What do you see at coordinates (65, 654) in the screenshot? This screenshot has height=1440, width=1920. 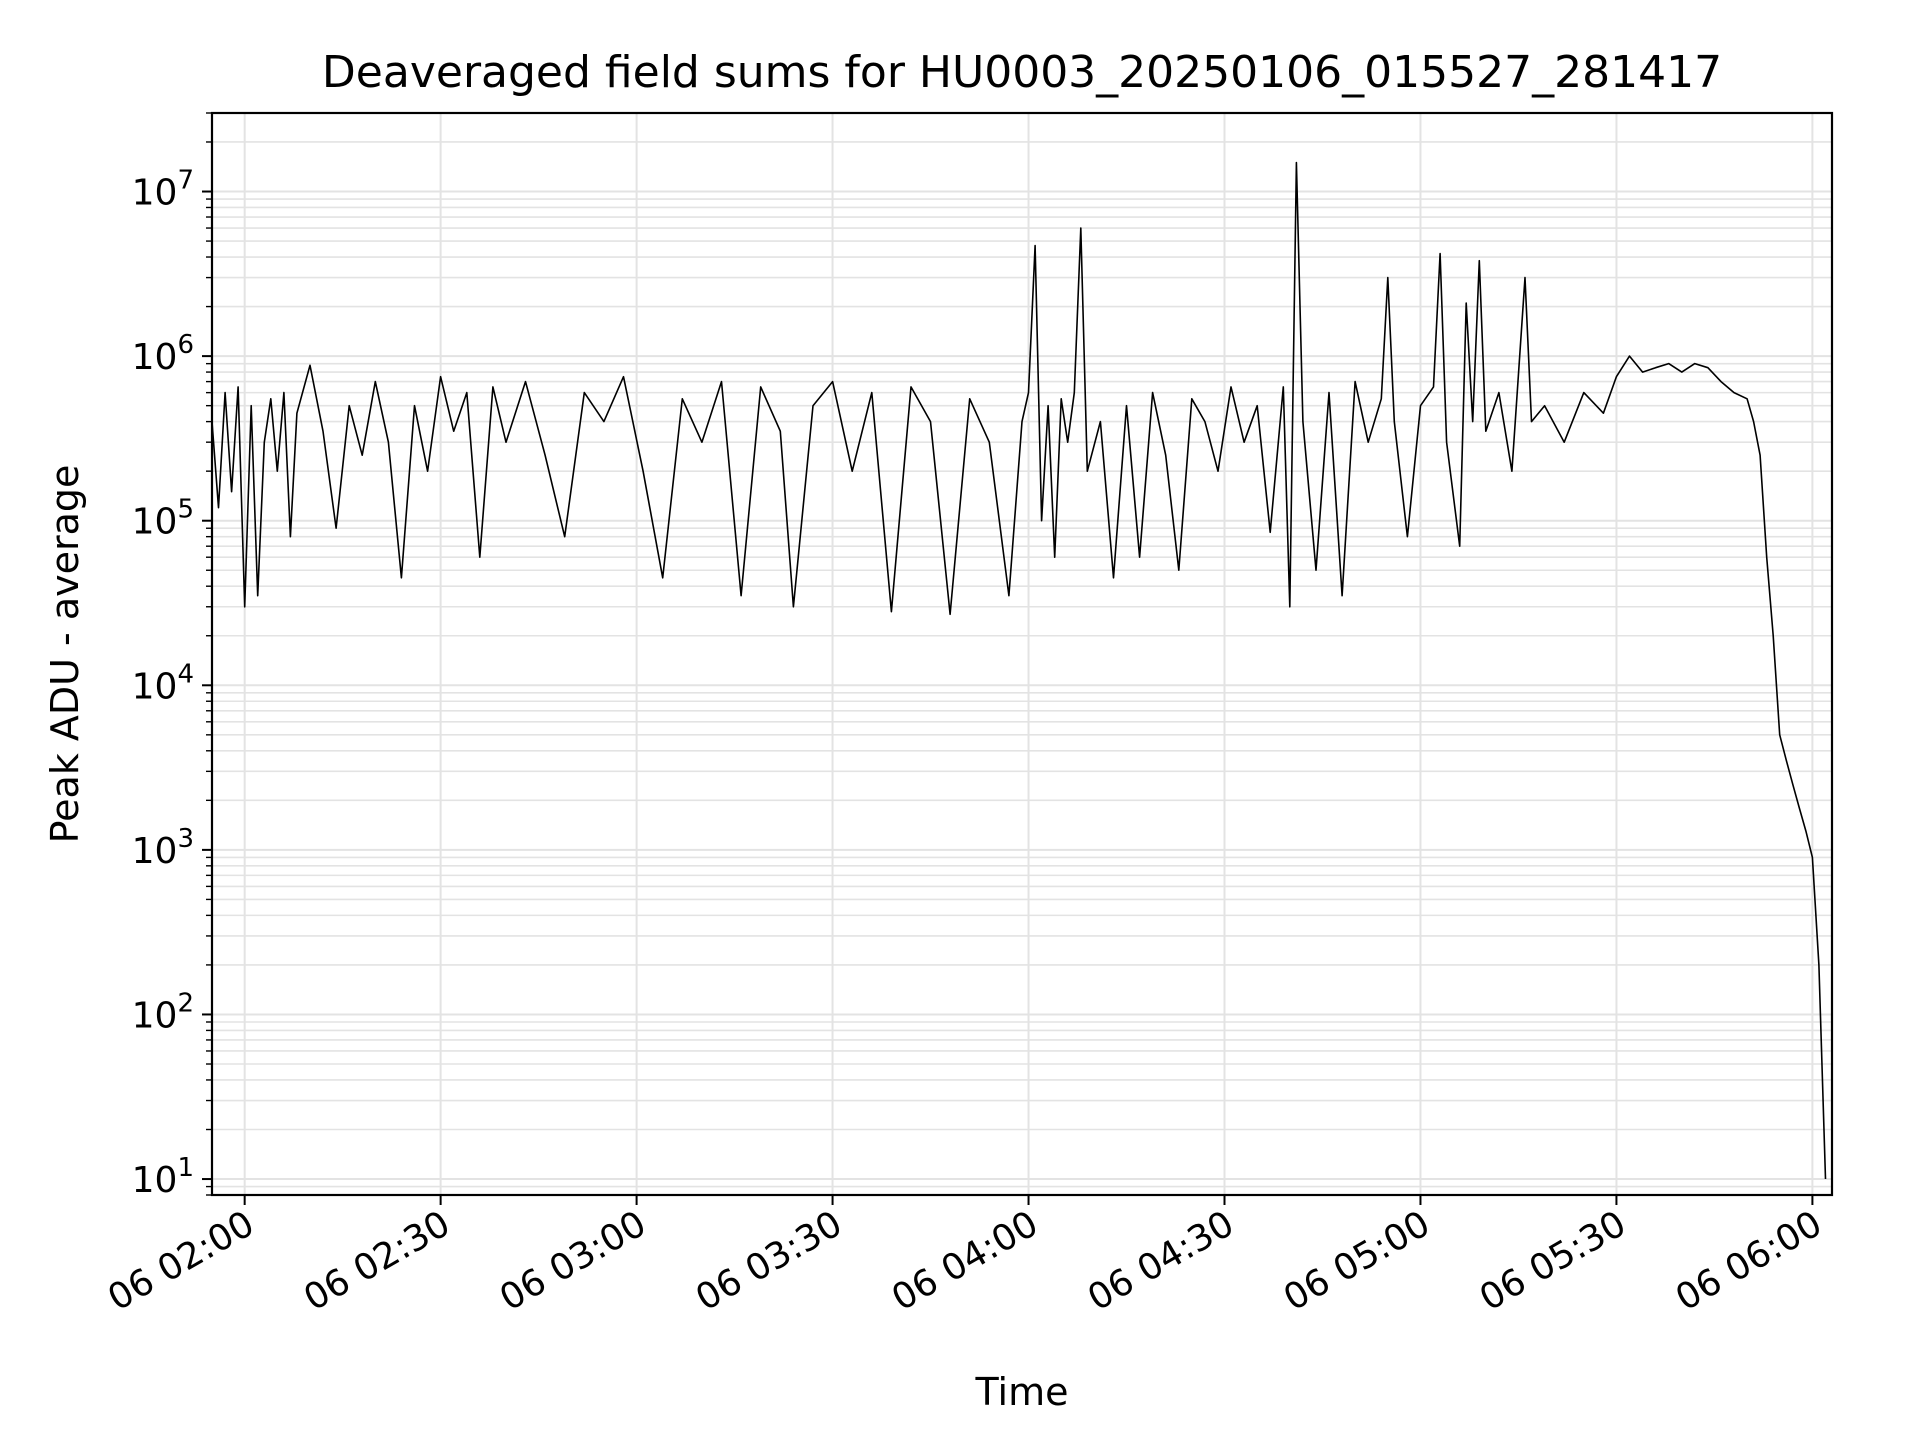 I see `y-axis-label: Peak ADU - average` at bounding box center [65, 654].